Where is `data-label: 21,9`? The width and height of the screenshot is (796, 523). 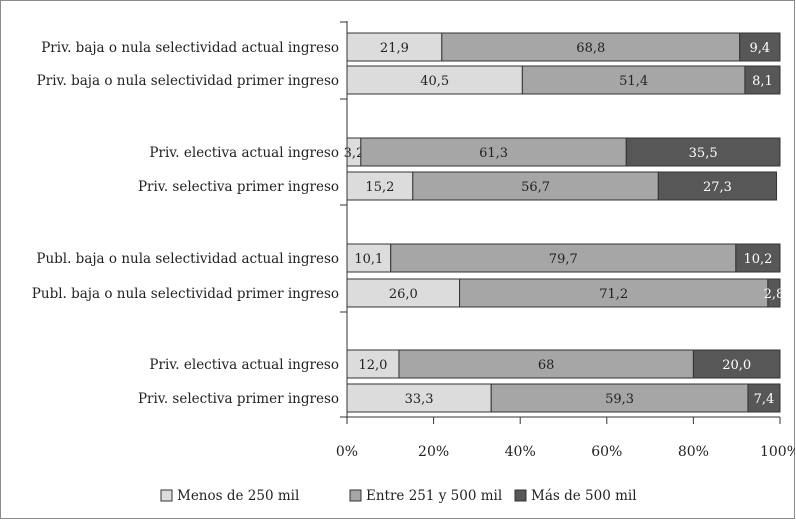 data-label: 21,9 is located at coordinates (394, 48).